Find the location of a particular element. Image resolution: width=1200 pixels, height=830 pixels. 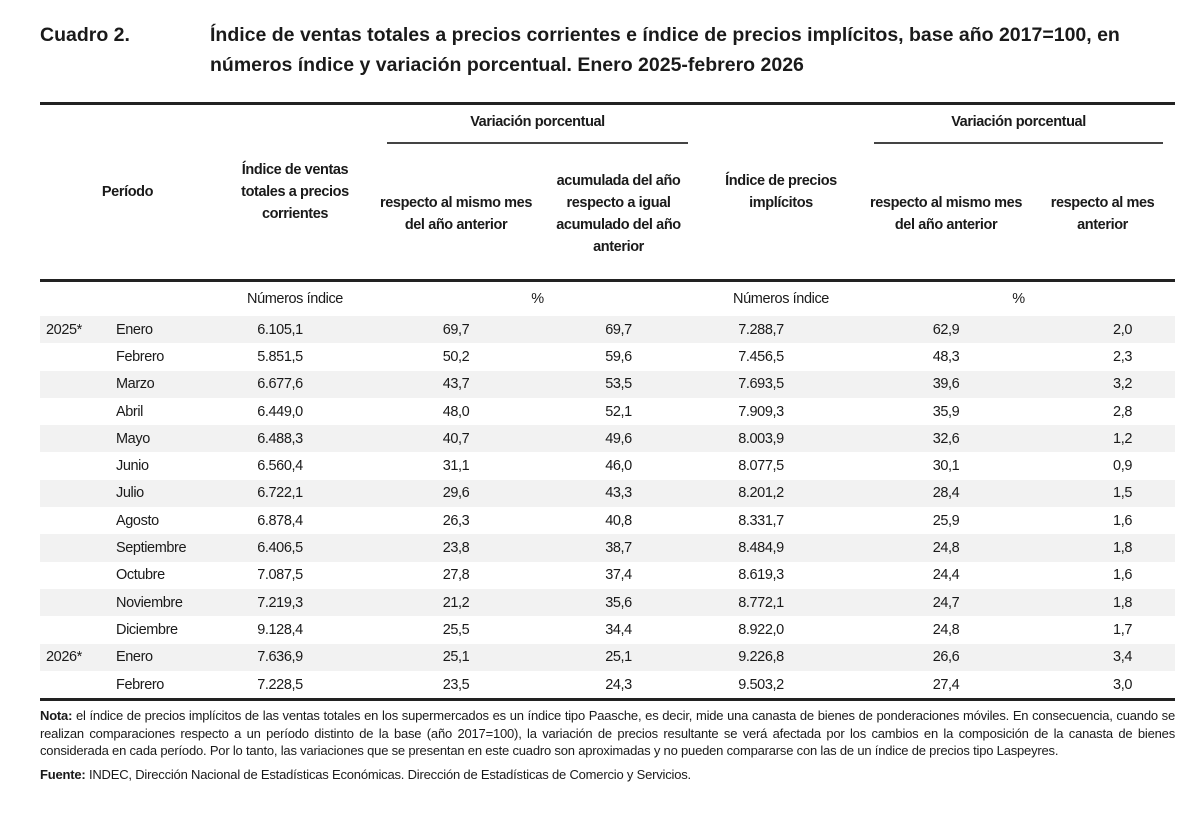

value-cell-cell: 24,3 is located at coordinates (619, 686).